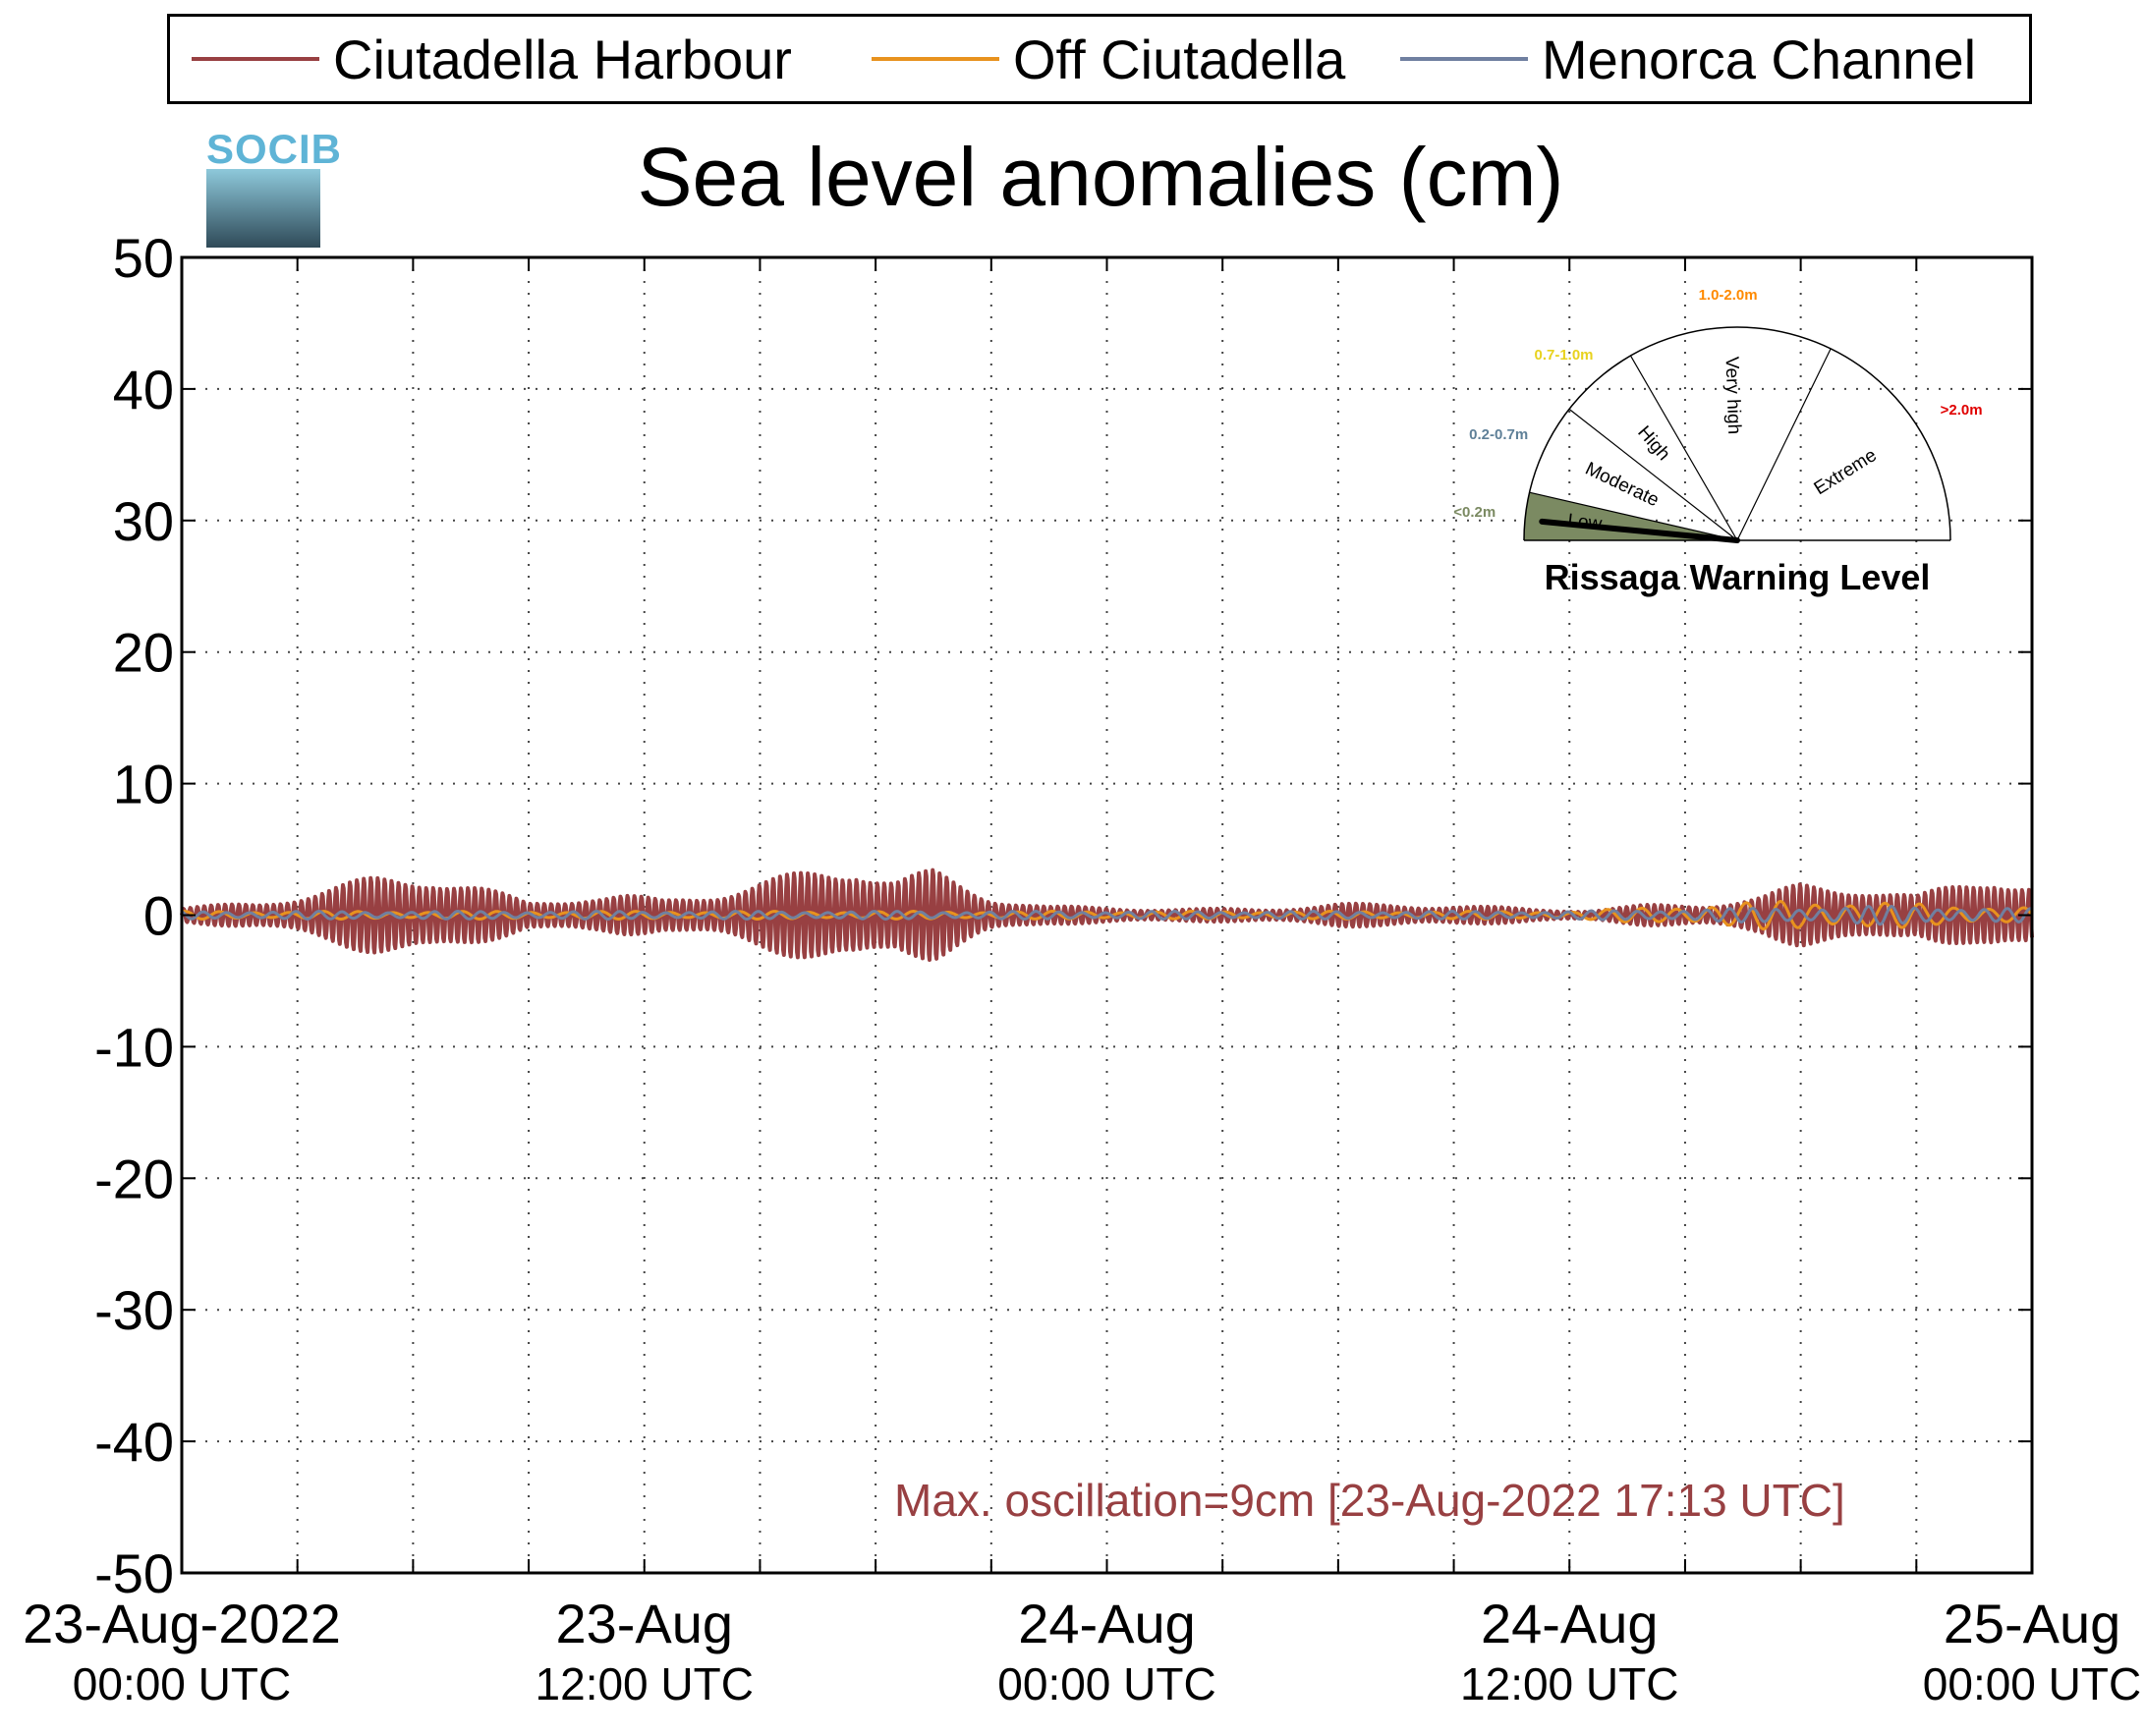 This screenshot has width=2145, height=1736. Describe the element at coordinates (1179, 59) in the screenshot. I see `legend-label: Off Ciutadella` at that location.